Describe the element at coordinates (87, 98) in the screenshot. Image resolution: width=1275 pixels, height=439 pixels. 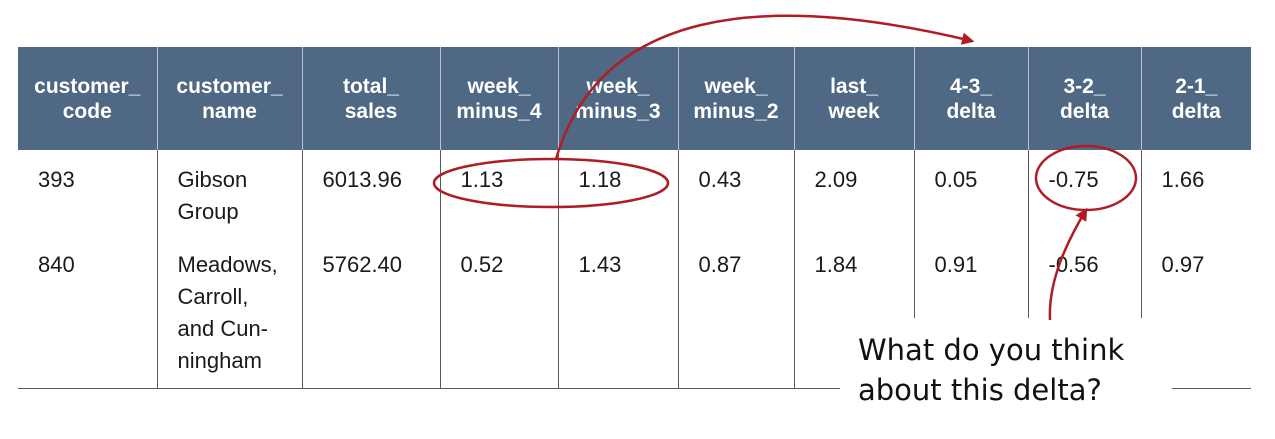
I see `header-customer-code: customer_ code` at that location.